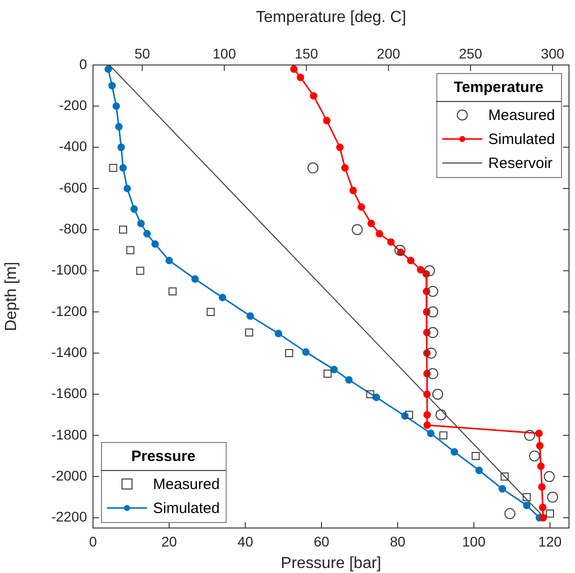 The width and height of the screenshot is (575, 573). Describe the element at coordinates (73, 105) in the screenshot. I see `y-tick-label: -200` at that location.